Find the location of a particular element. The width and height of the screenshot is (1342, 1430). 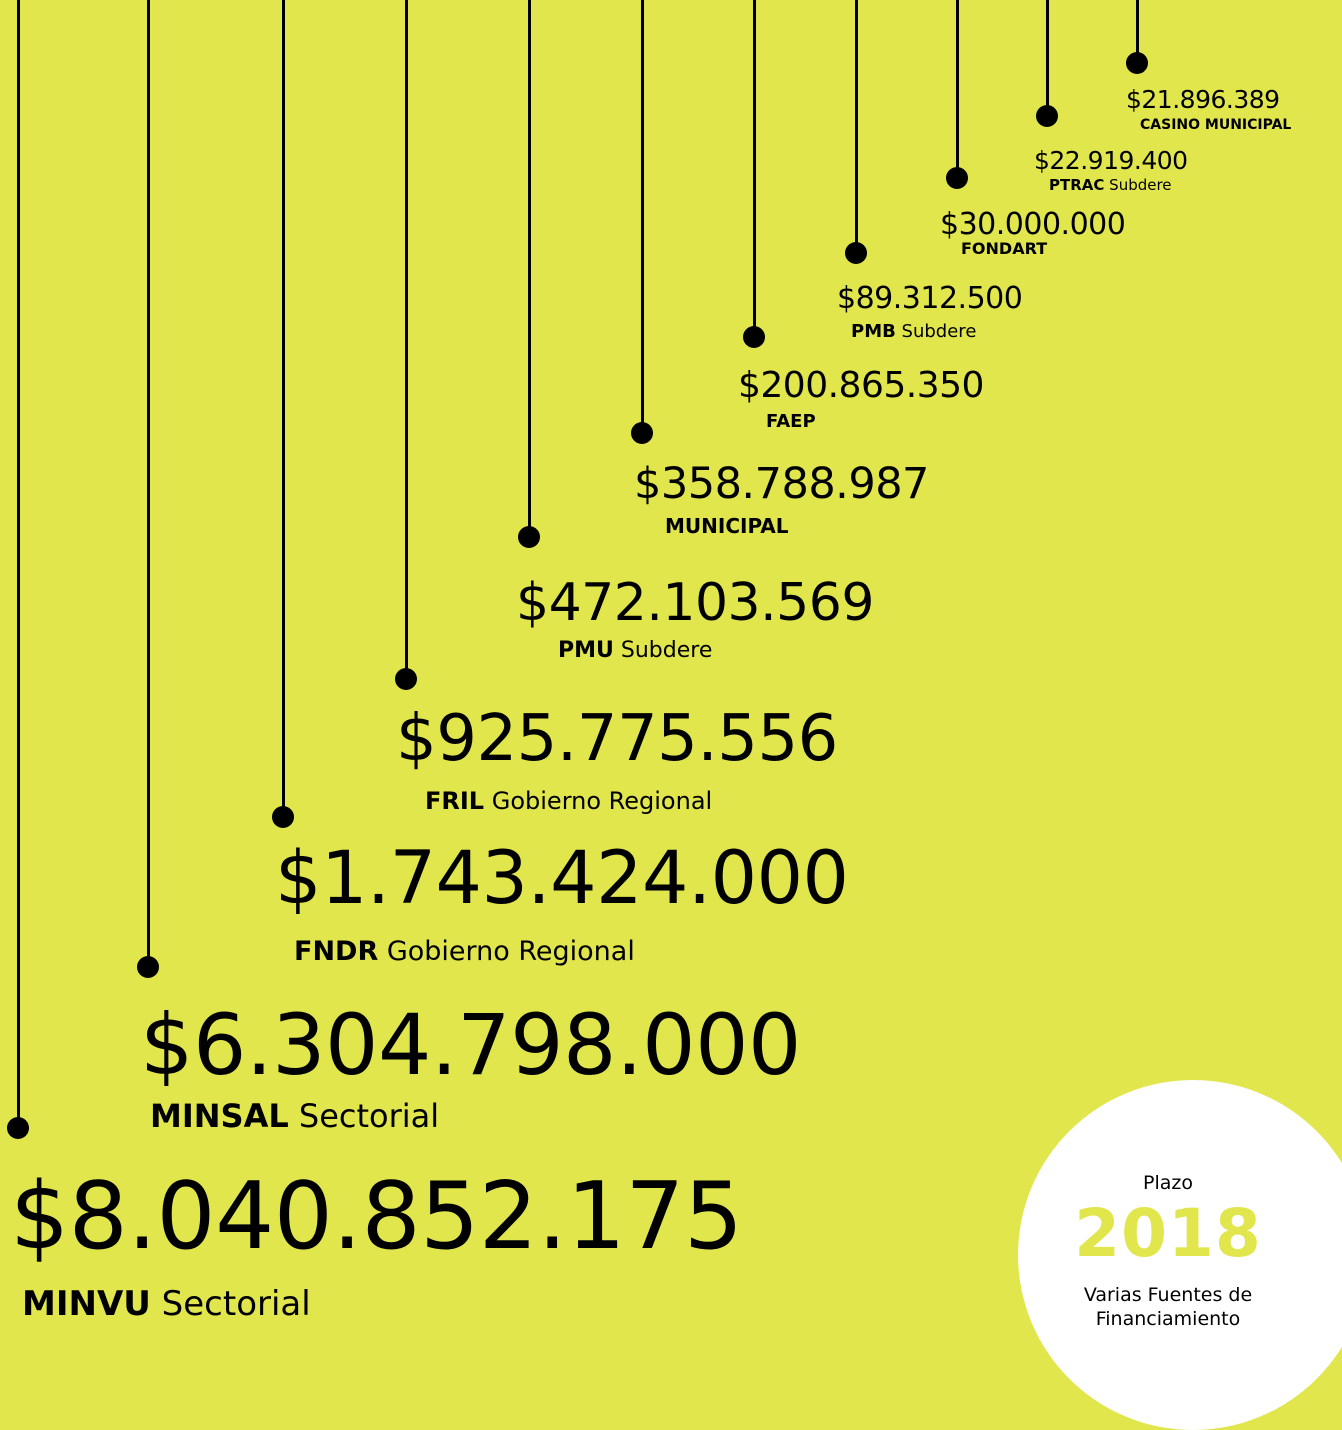

source-caption: PMB Subdere is located at coordinates (913, 332).